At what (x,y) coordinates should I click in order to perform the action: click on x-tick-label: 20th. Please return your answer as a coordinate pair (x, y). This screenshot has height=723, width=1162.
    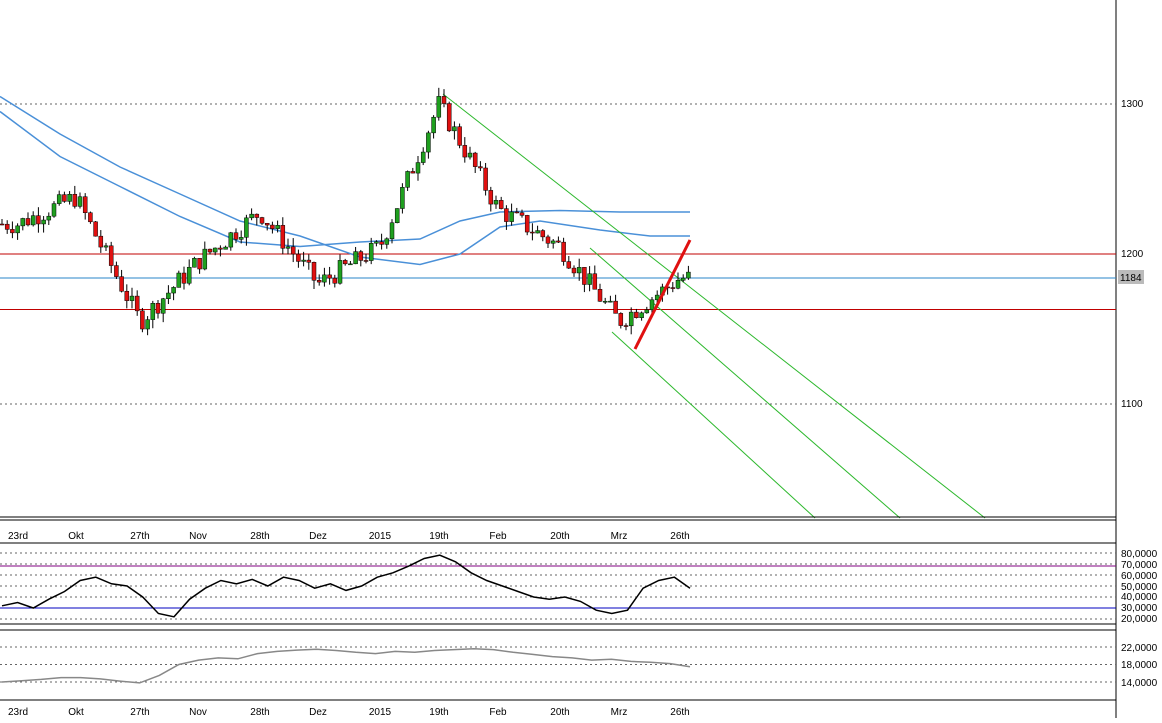
    Looking at the image, I should click on (559, 712).